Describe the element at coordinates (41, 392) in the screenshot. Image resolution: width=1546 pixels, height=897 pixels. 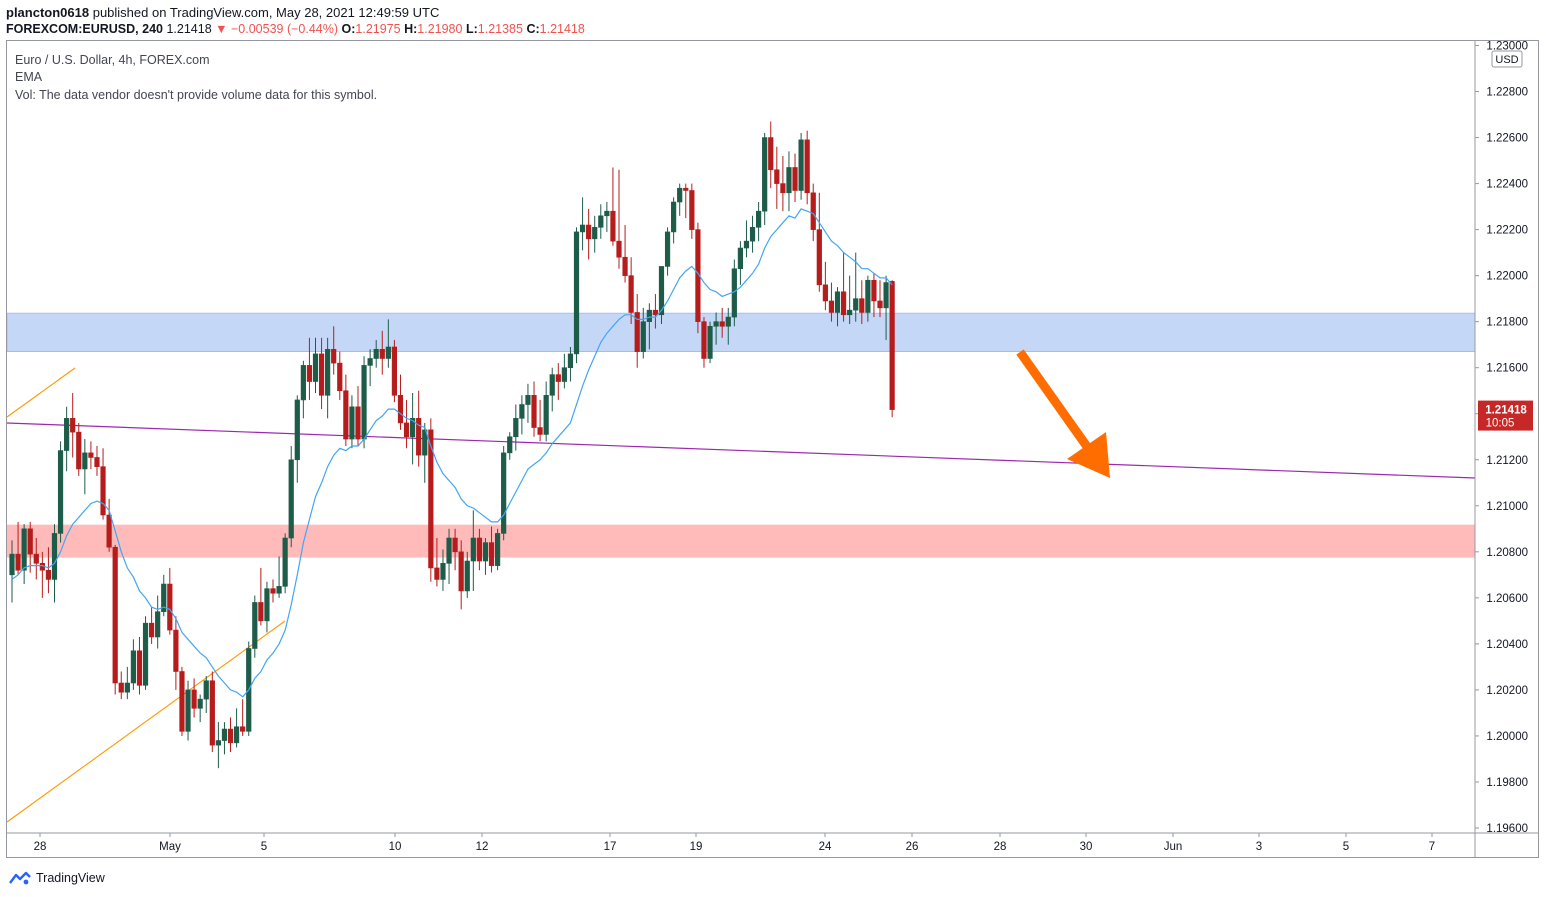
I see `trendline-orange-upper` at that location.